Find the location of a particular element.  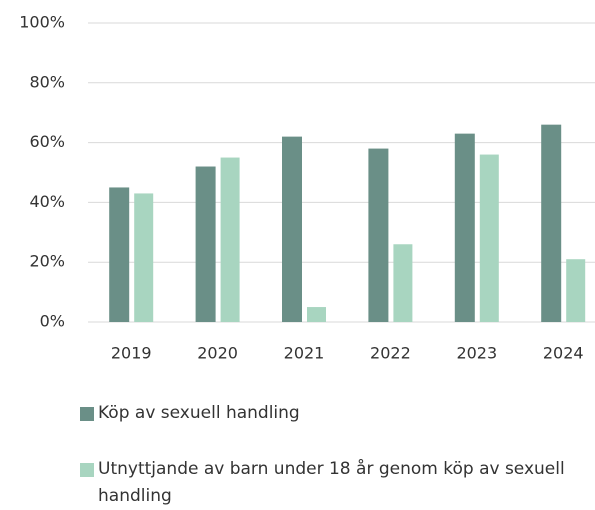

y-tick-label: 60% is located at coordinates (47, 141).